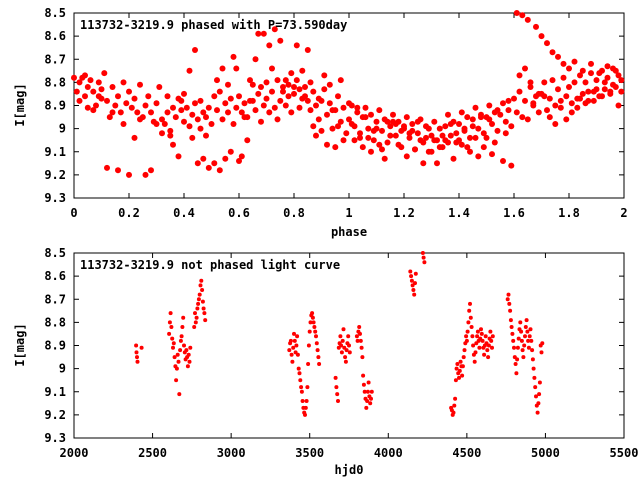 This screenshot has height=480, width=640. Describe the element at coordinates (349, 470) in the screenshot. I see `unphased-x-axis-label: hjd0` at that location.